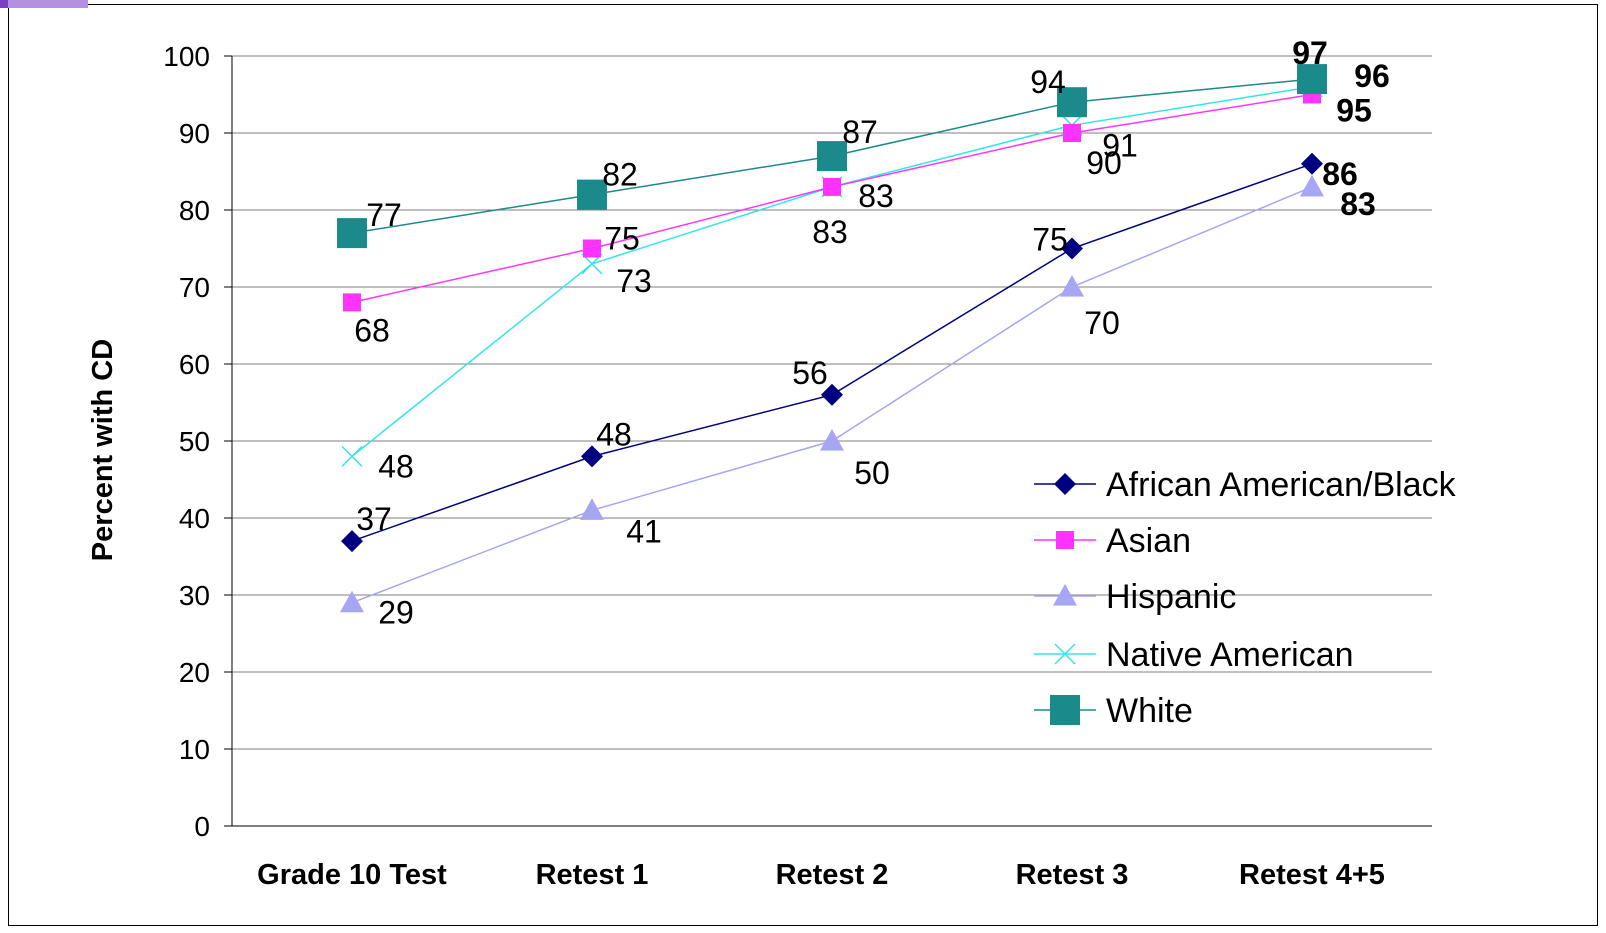 The image size is (1606, 933). What do you see at coordinates (194, 595) in the screenshot?
I see `y-tick-label: 30` at bounding box center [194, 595].